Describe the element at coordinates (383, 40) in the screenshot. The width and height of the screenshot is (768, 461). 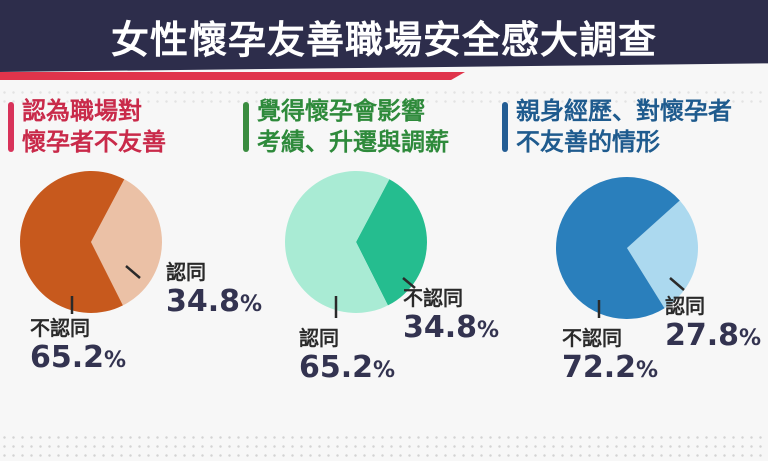
I see `page-title: 女性懷孕友善職場安全感大調查` at that location.